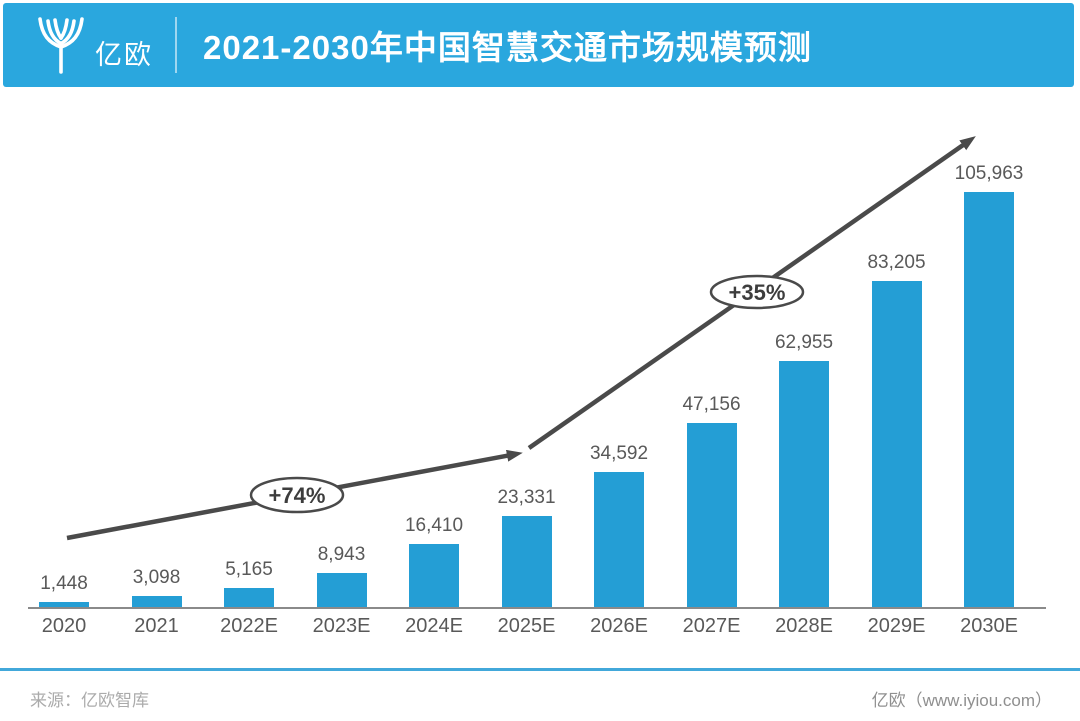  Describe the element at coordinates (526, 497) in the screenshot. I see `bar-value-label: 23,331` at that location.